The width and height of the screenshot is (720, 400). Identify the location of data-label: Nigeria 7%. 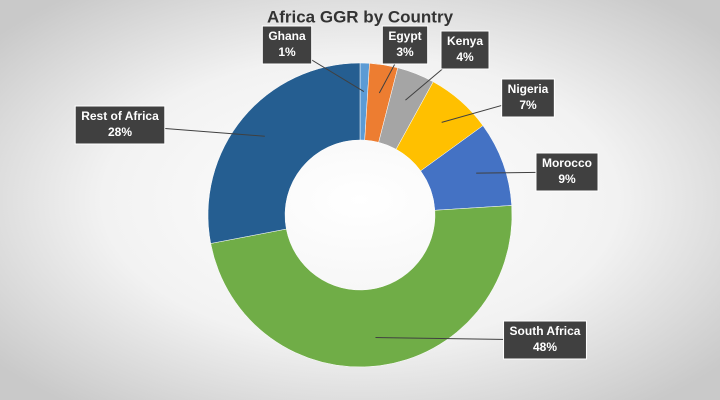
(528, 98).